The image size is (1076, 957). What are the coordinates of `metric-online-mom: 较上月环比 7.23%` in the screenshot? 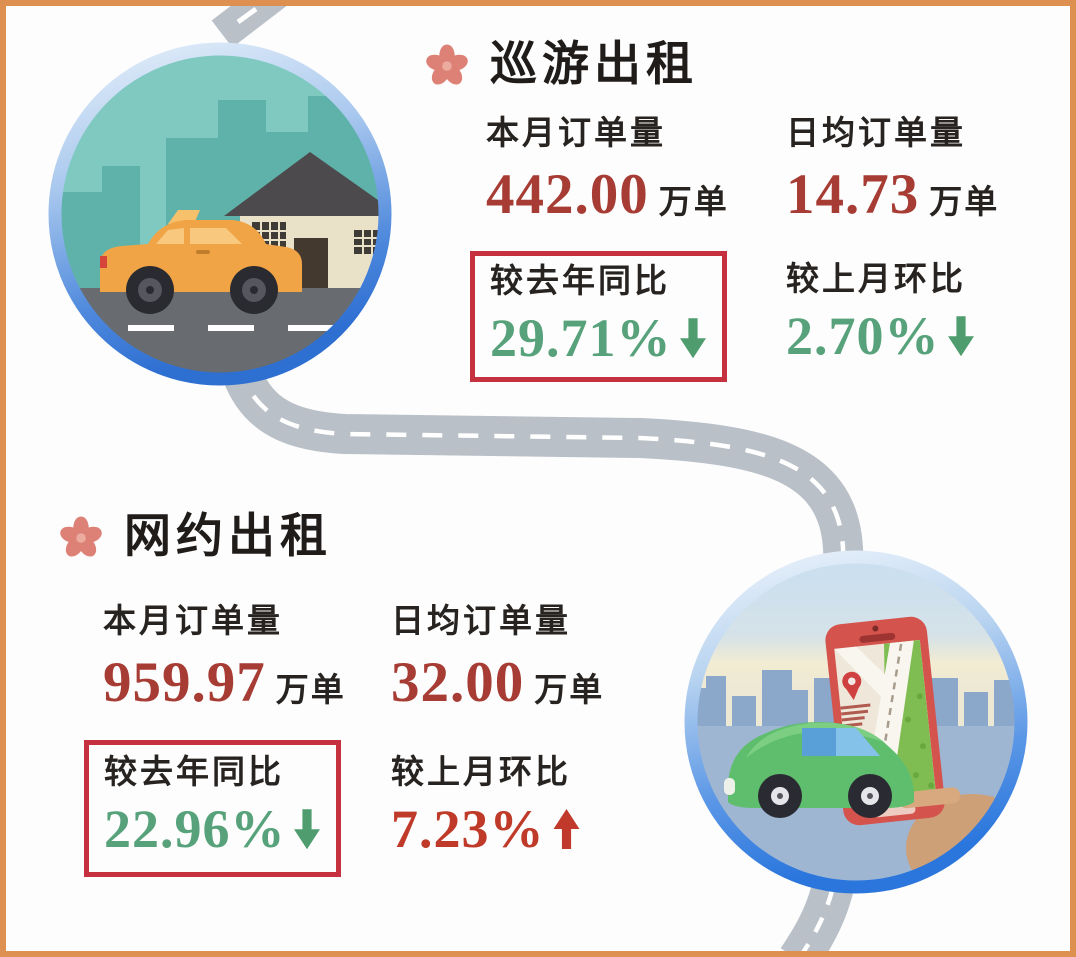 It's located at (485, 806).